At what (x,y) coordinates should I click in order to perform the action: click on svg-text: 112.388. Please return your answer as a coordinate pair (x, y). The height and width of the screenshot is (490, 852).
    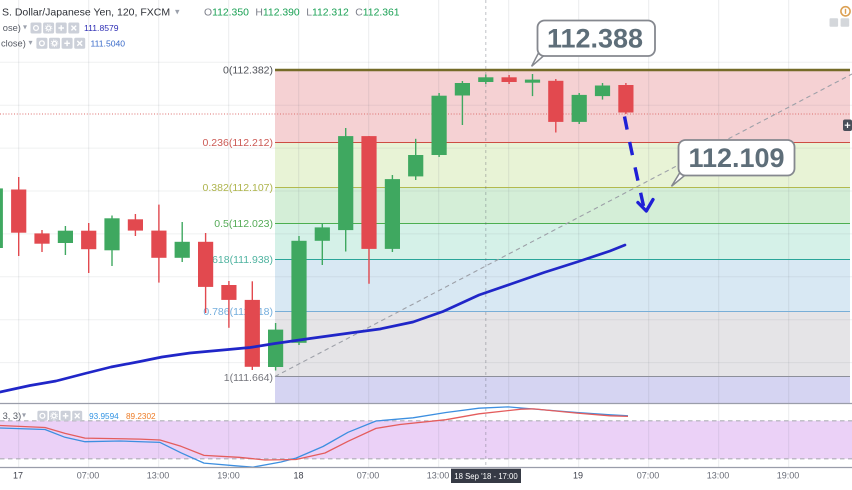
    Looking at the image, I should click on (595, 39).